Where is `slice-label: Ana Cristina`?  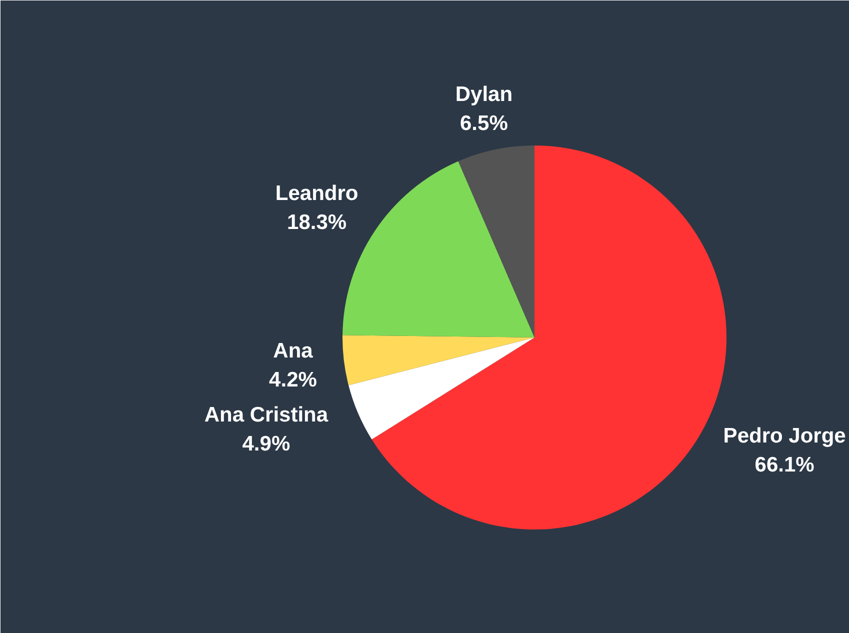 slice-label: Ana Cristina is located at coordinates (266, 415).